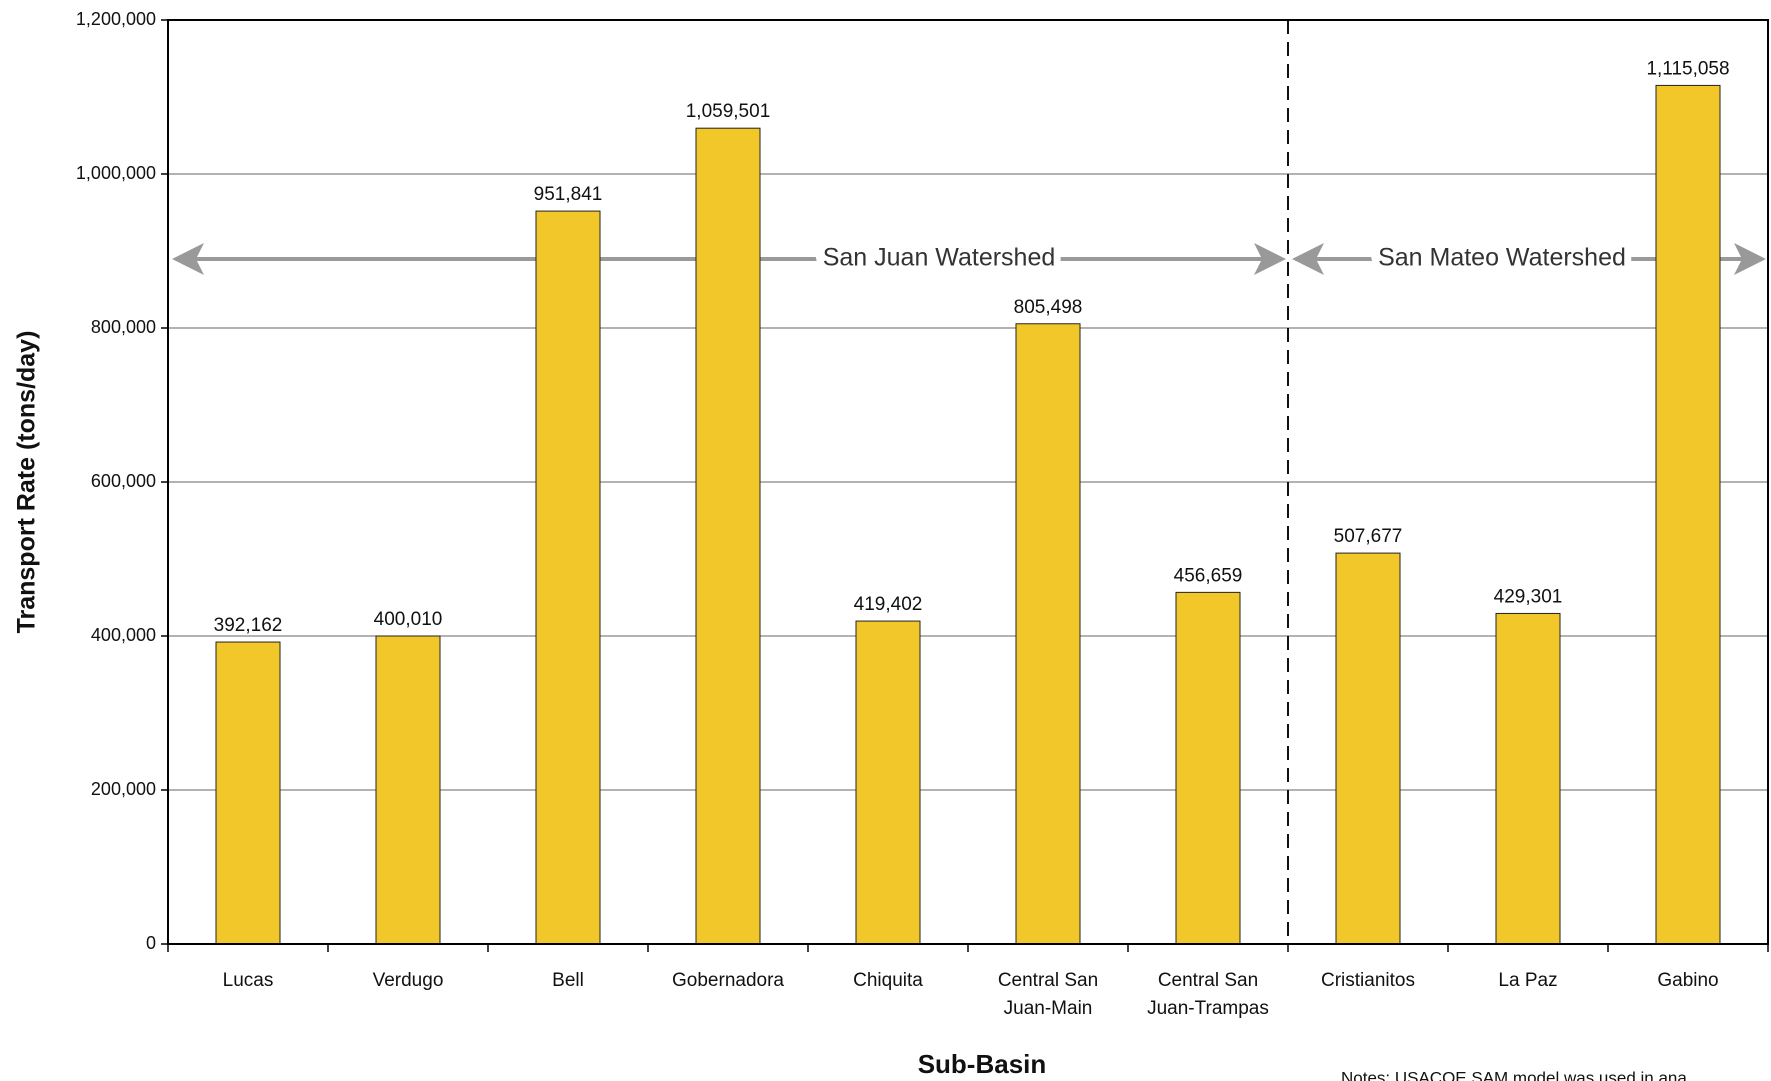 The width and height of the screenshot is (1771, 1081). What do you see at coordinates (1687, 68) in the screenshot?
I see `data-label: 1,115,058` at bounding box center [1687, 68].